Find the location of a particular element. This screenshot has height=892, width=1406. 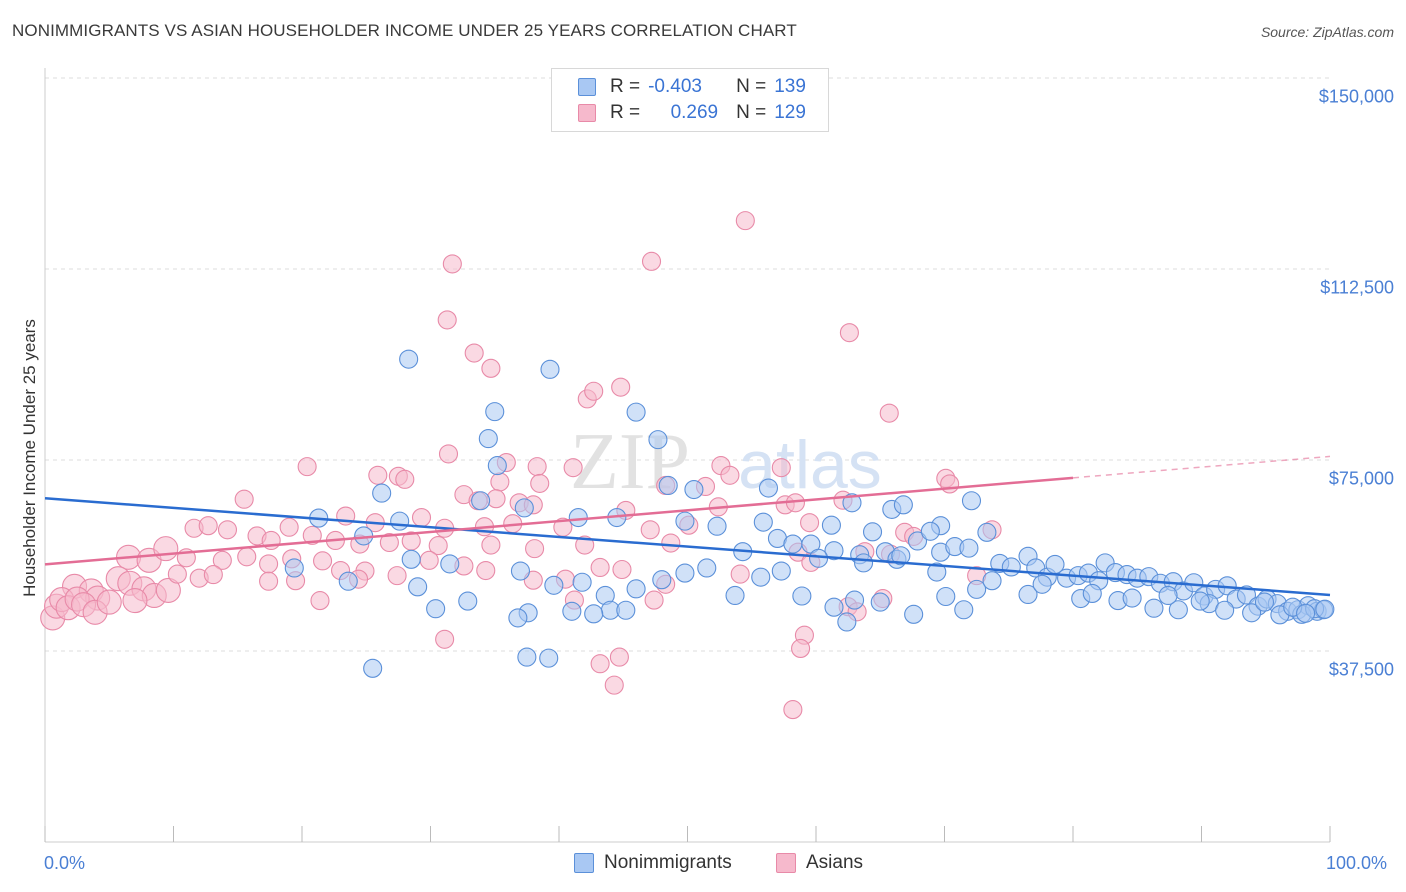

r-value: -0.403 is located at coordinates (675, 86).